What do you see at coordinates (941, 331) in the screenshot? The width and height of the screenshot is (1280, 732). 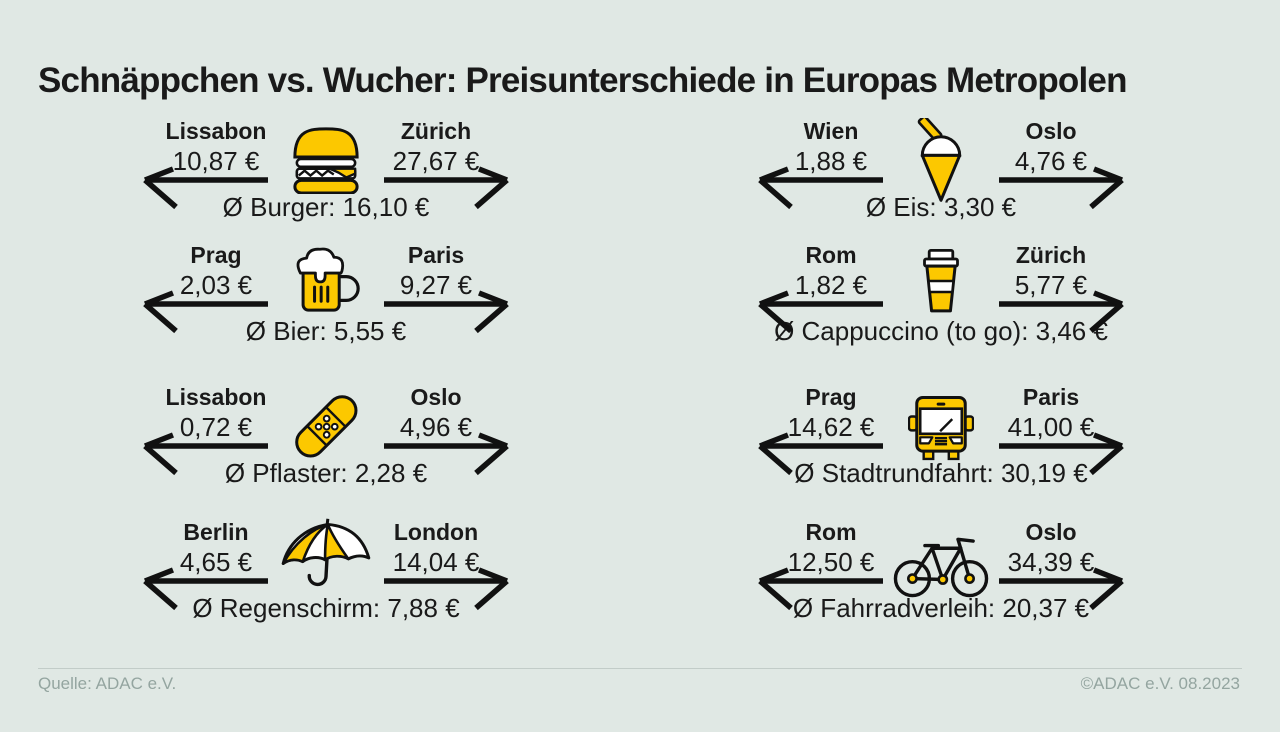 I see `average-price-label: Ø Cappuccino (to go): 3,46 €` at bounding box center [941, 331].